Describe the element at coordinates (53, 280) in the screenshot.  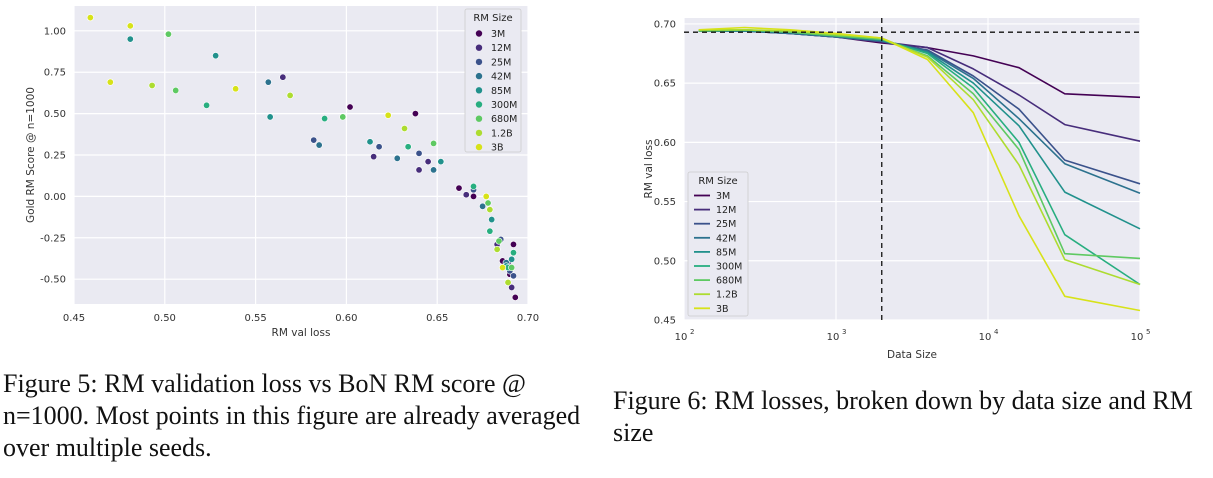
I see `y-tick-label: -0.50` at that location.